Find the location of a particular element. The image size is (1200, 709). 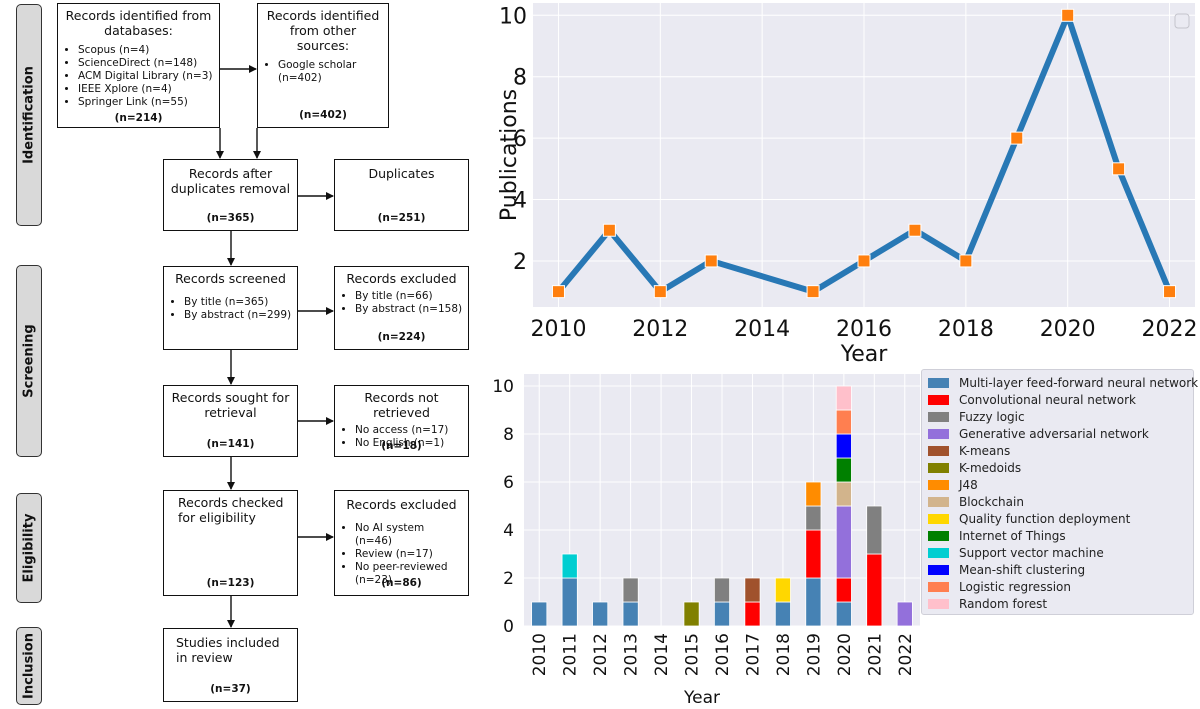

box-item: By title (n=365) is located at coordinates (238, 302).